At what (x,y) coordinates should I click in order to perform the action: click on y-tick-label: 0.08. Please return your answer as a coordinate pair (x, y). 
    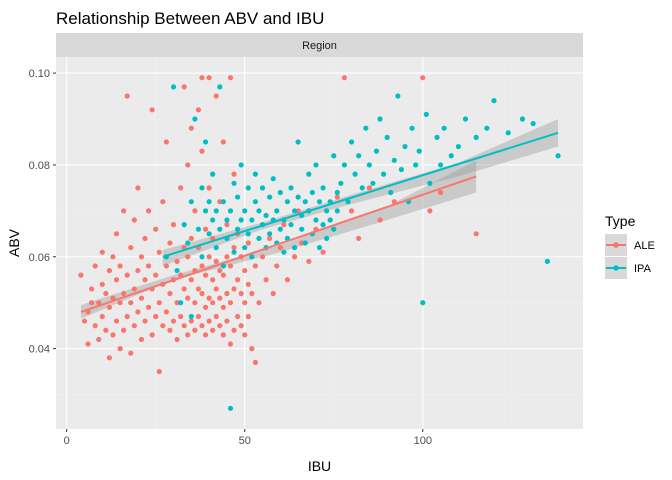
    Looking at the image, I should click on (39, 166).